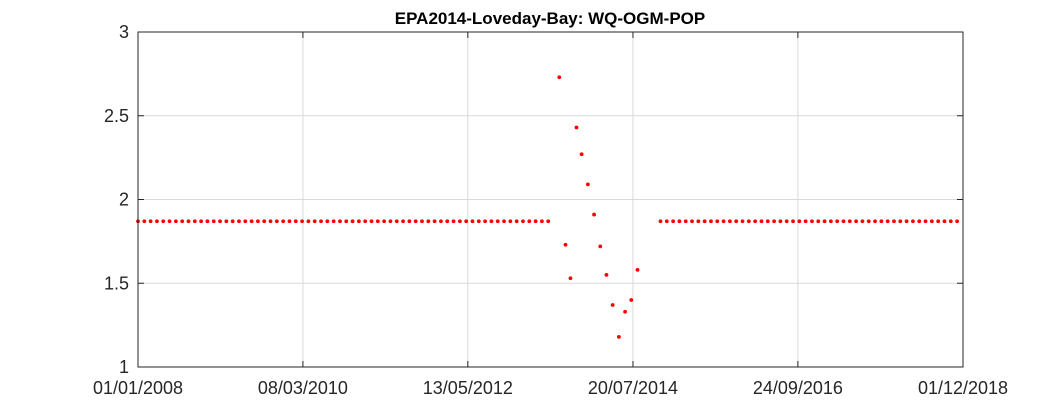  Describe the element at coordinates (798, 388) in the screenshot. I see `x-tick-label: 24/09/2016` at that location.